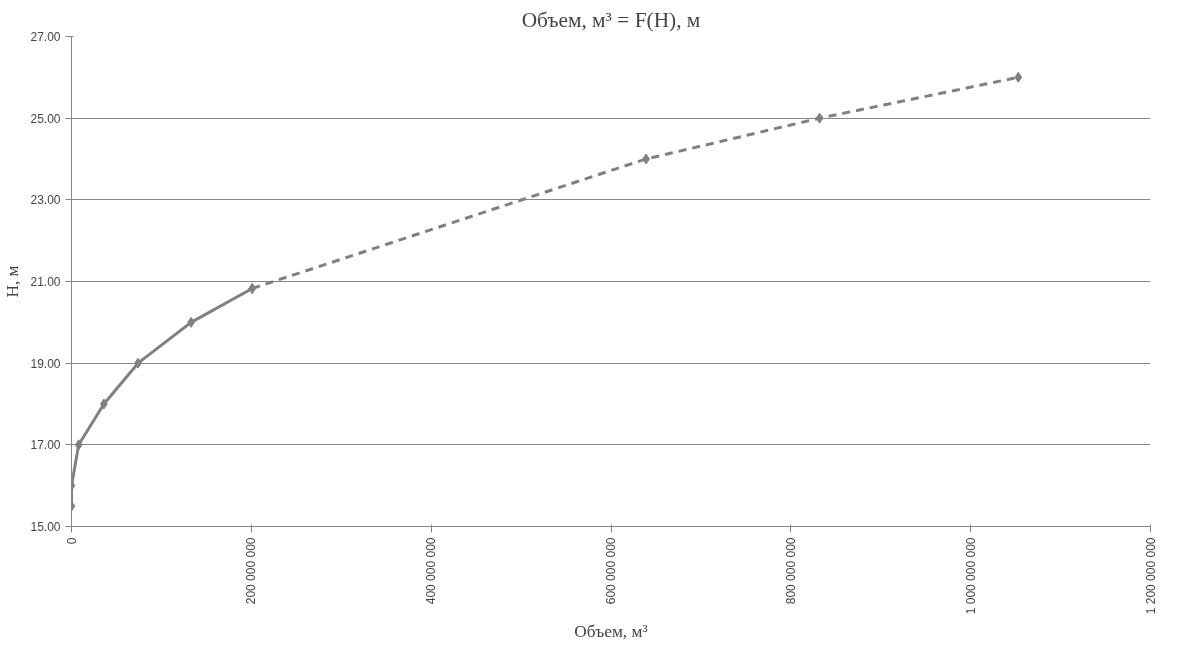 Image resolution: width=1184 pixels, height=648 pixels. Describe the element at coordinates (431, 571) in the screenshot. I see `x-tick-label: 400 000 000` at that location.